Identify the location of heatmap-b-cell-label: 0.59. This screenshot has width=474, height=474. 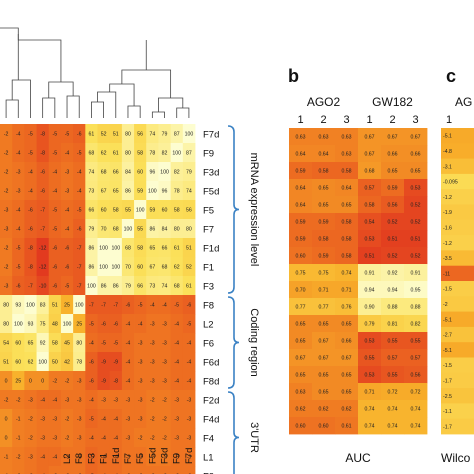
(300, 172).